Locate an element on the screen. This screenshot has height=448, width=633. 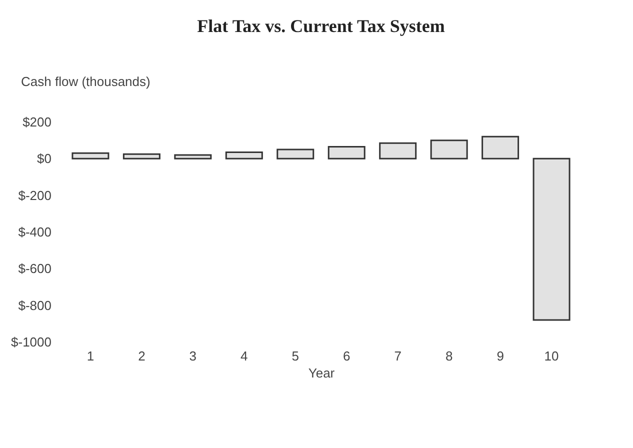
y-tick-label: $-800 is located at coordinates (35, 305).